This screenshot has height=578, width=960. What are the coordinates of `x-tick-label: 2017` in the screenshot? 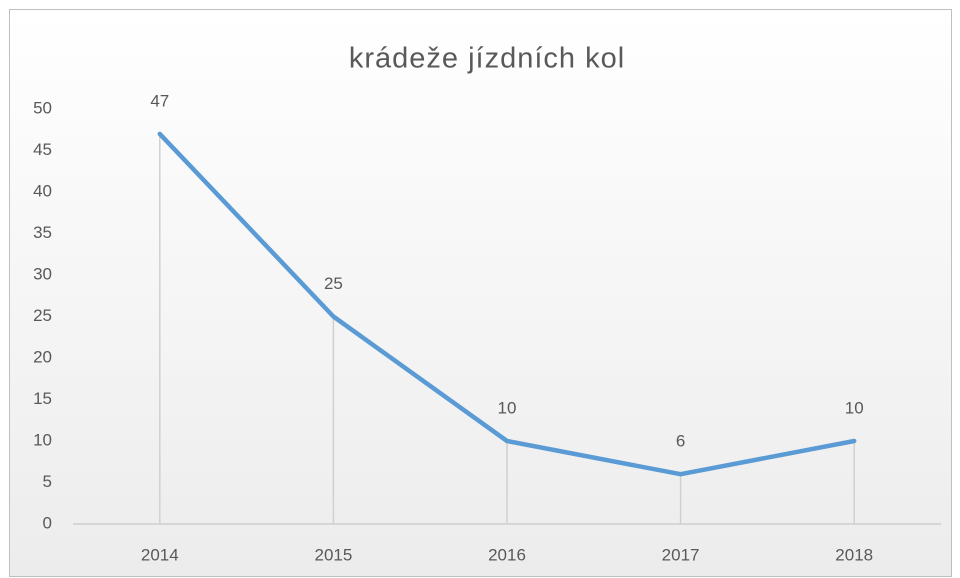 It's located at (681, 554).